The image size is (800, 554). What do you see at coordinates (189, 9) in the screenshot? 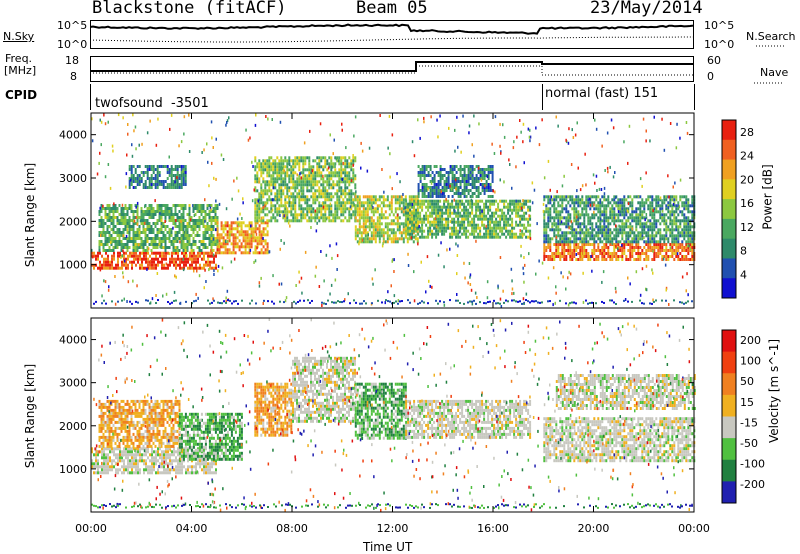
I see `station-title: Blackstone (fitACF)` at bounding box center [189, 9].